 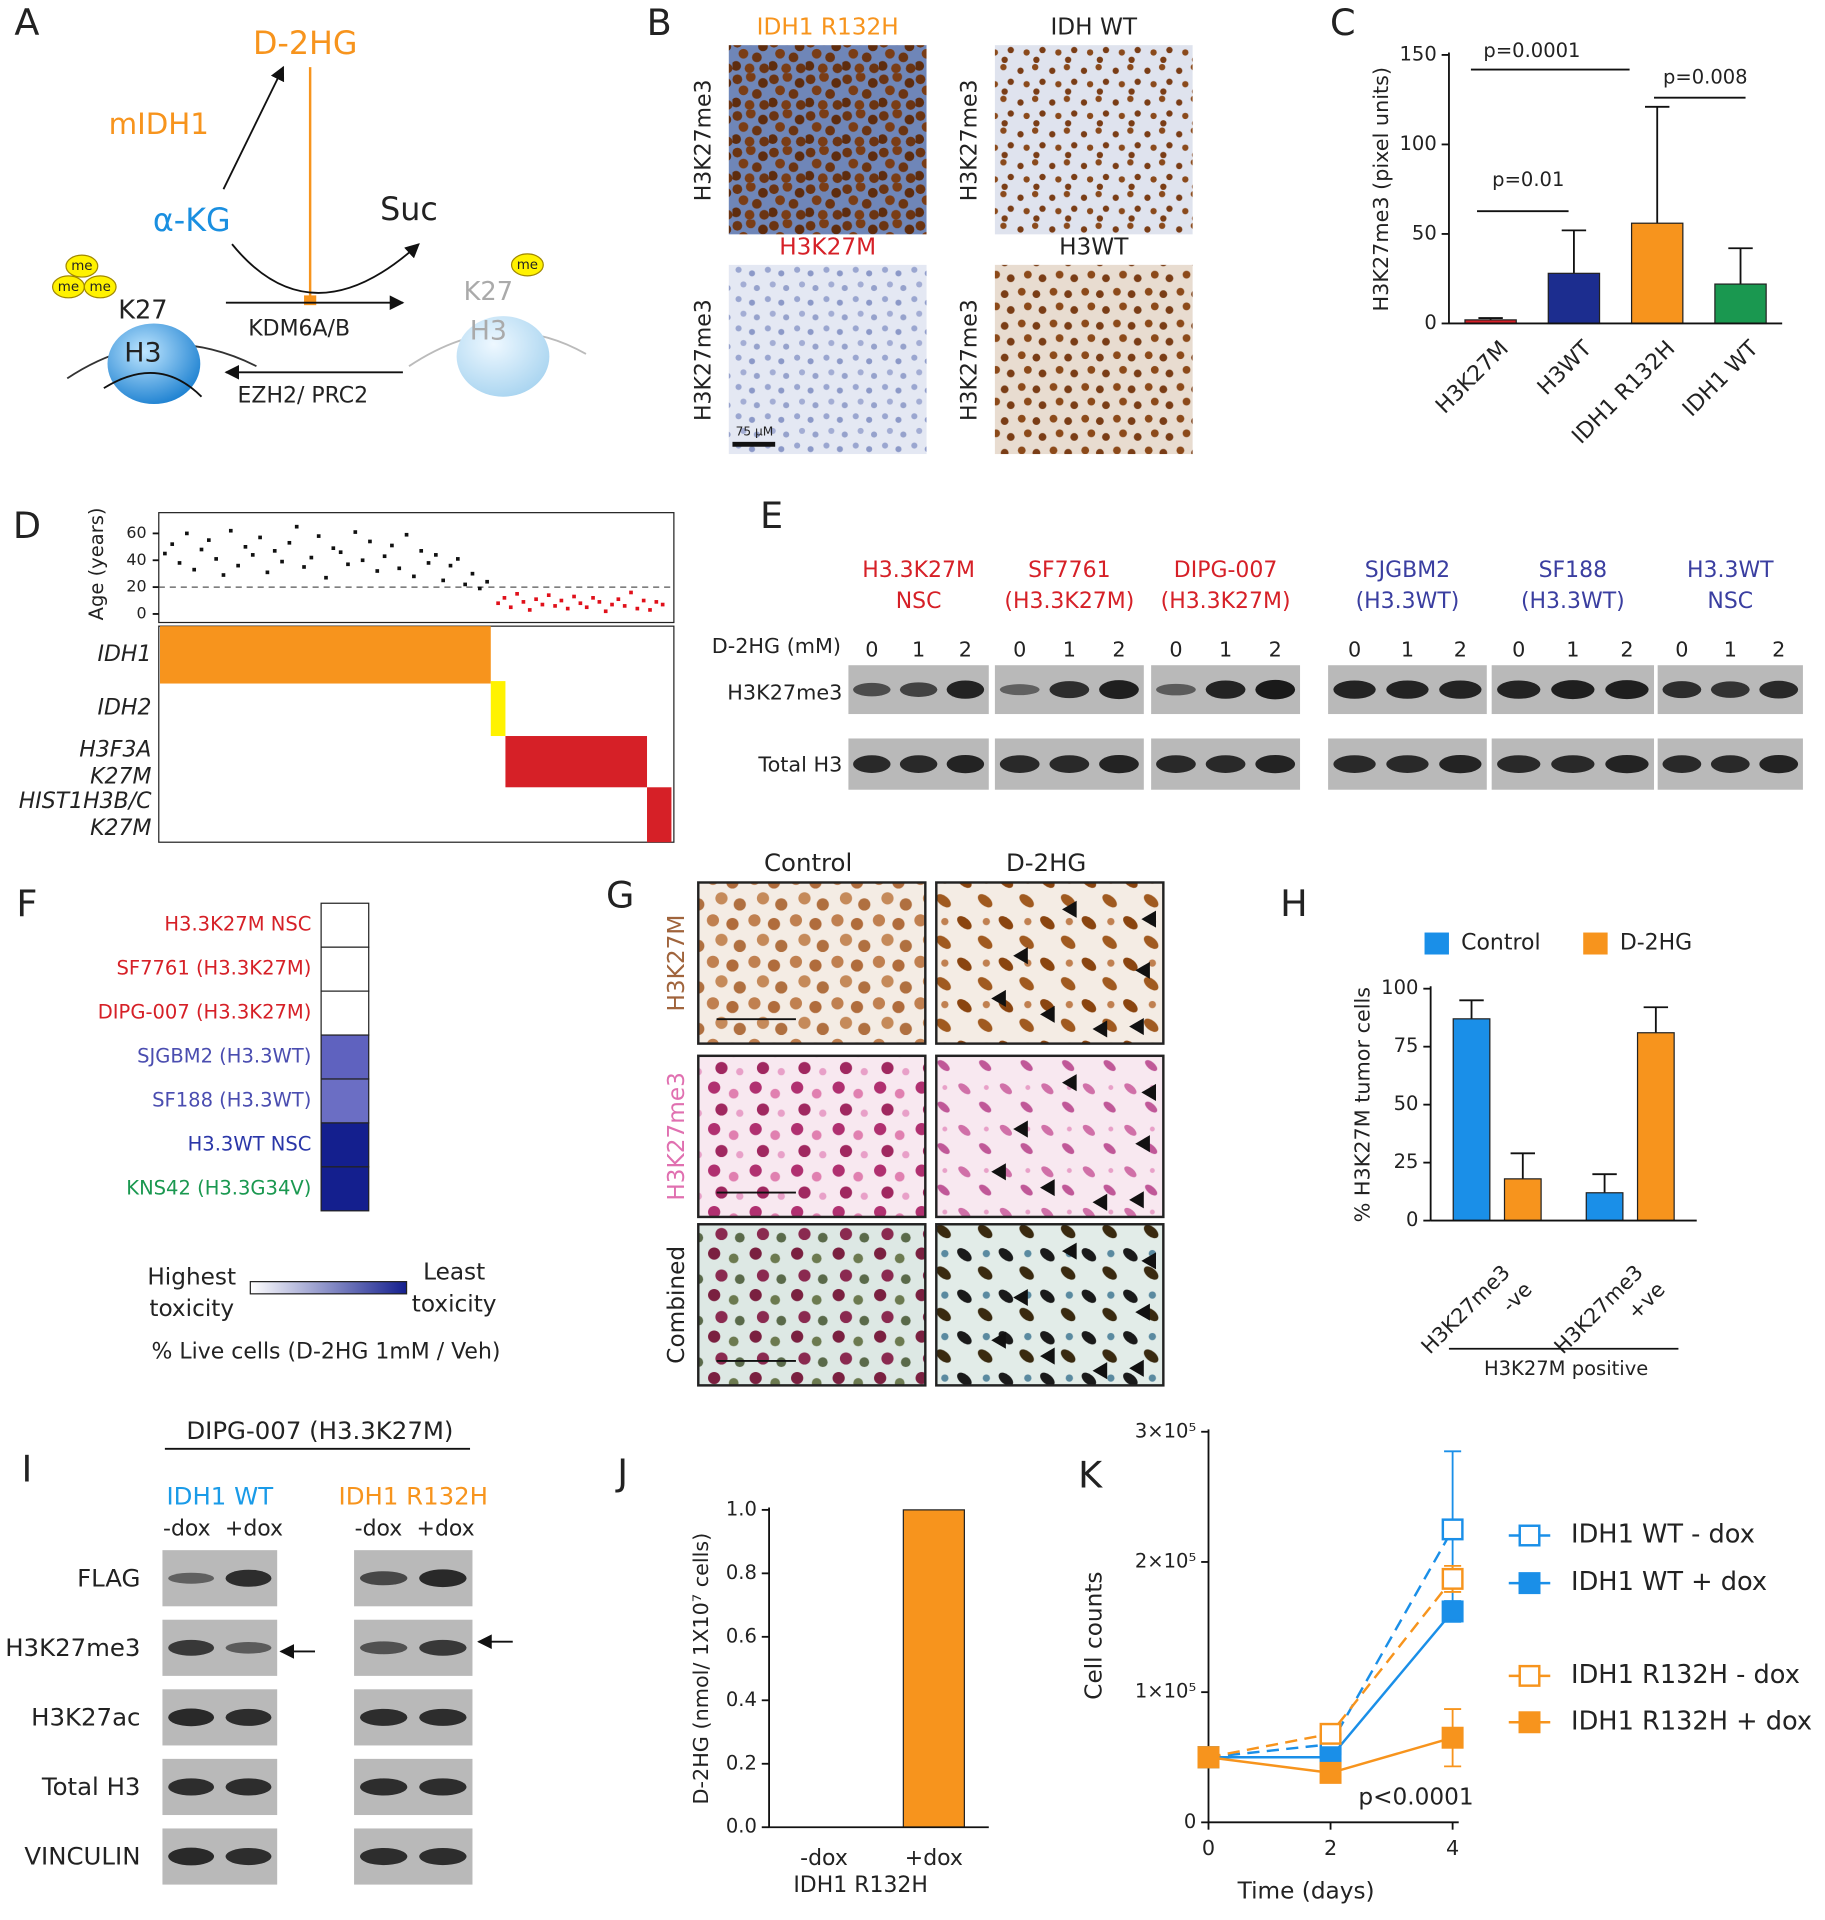 I want to click on y-tick-label: 40, so click(x=136, y=559).